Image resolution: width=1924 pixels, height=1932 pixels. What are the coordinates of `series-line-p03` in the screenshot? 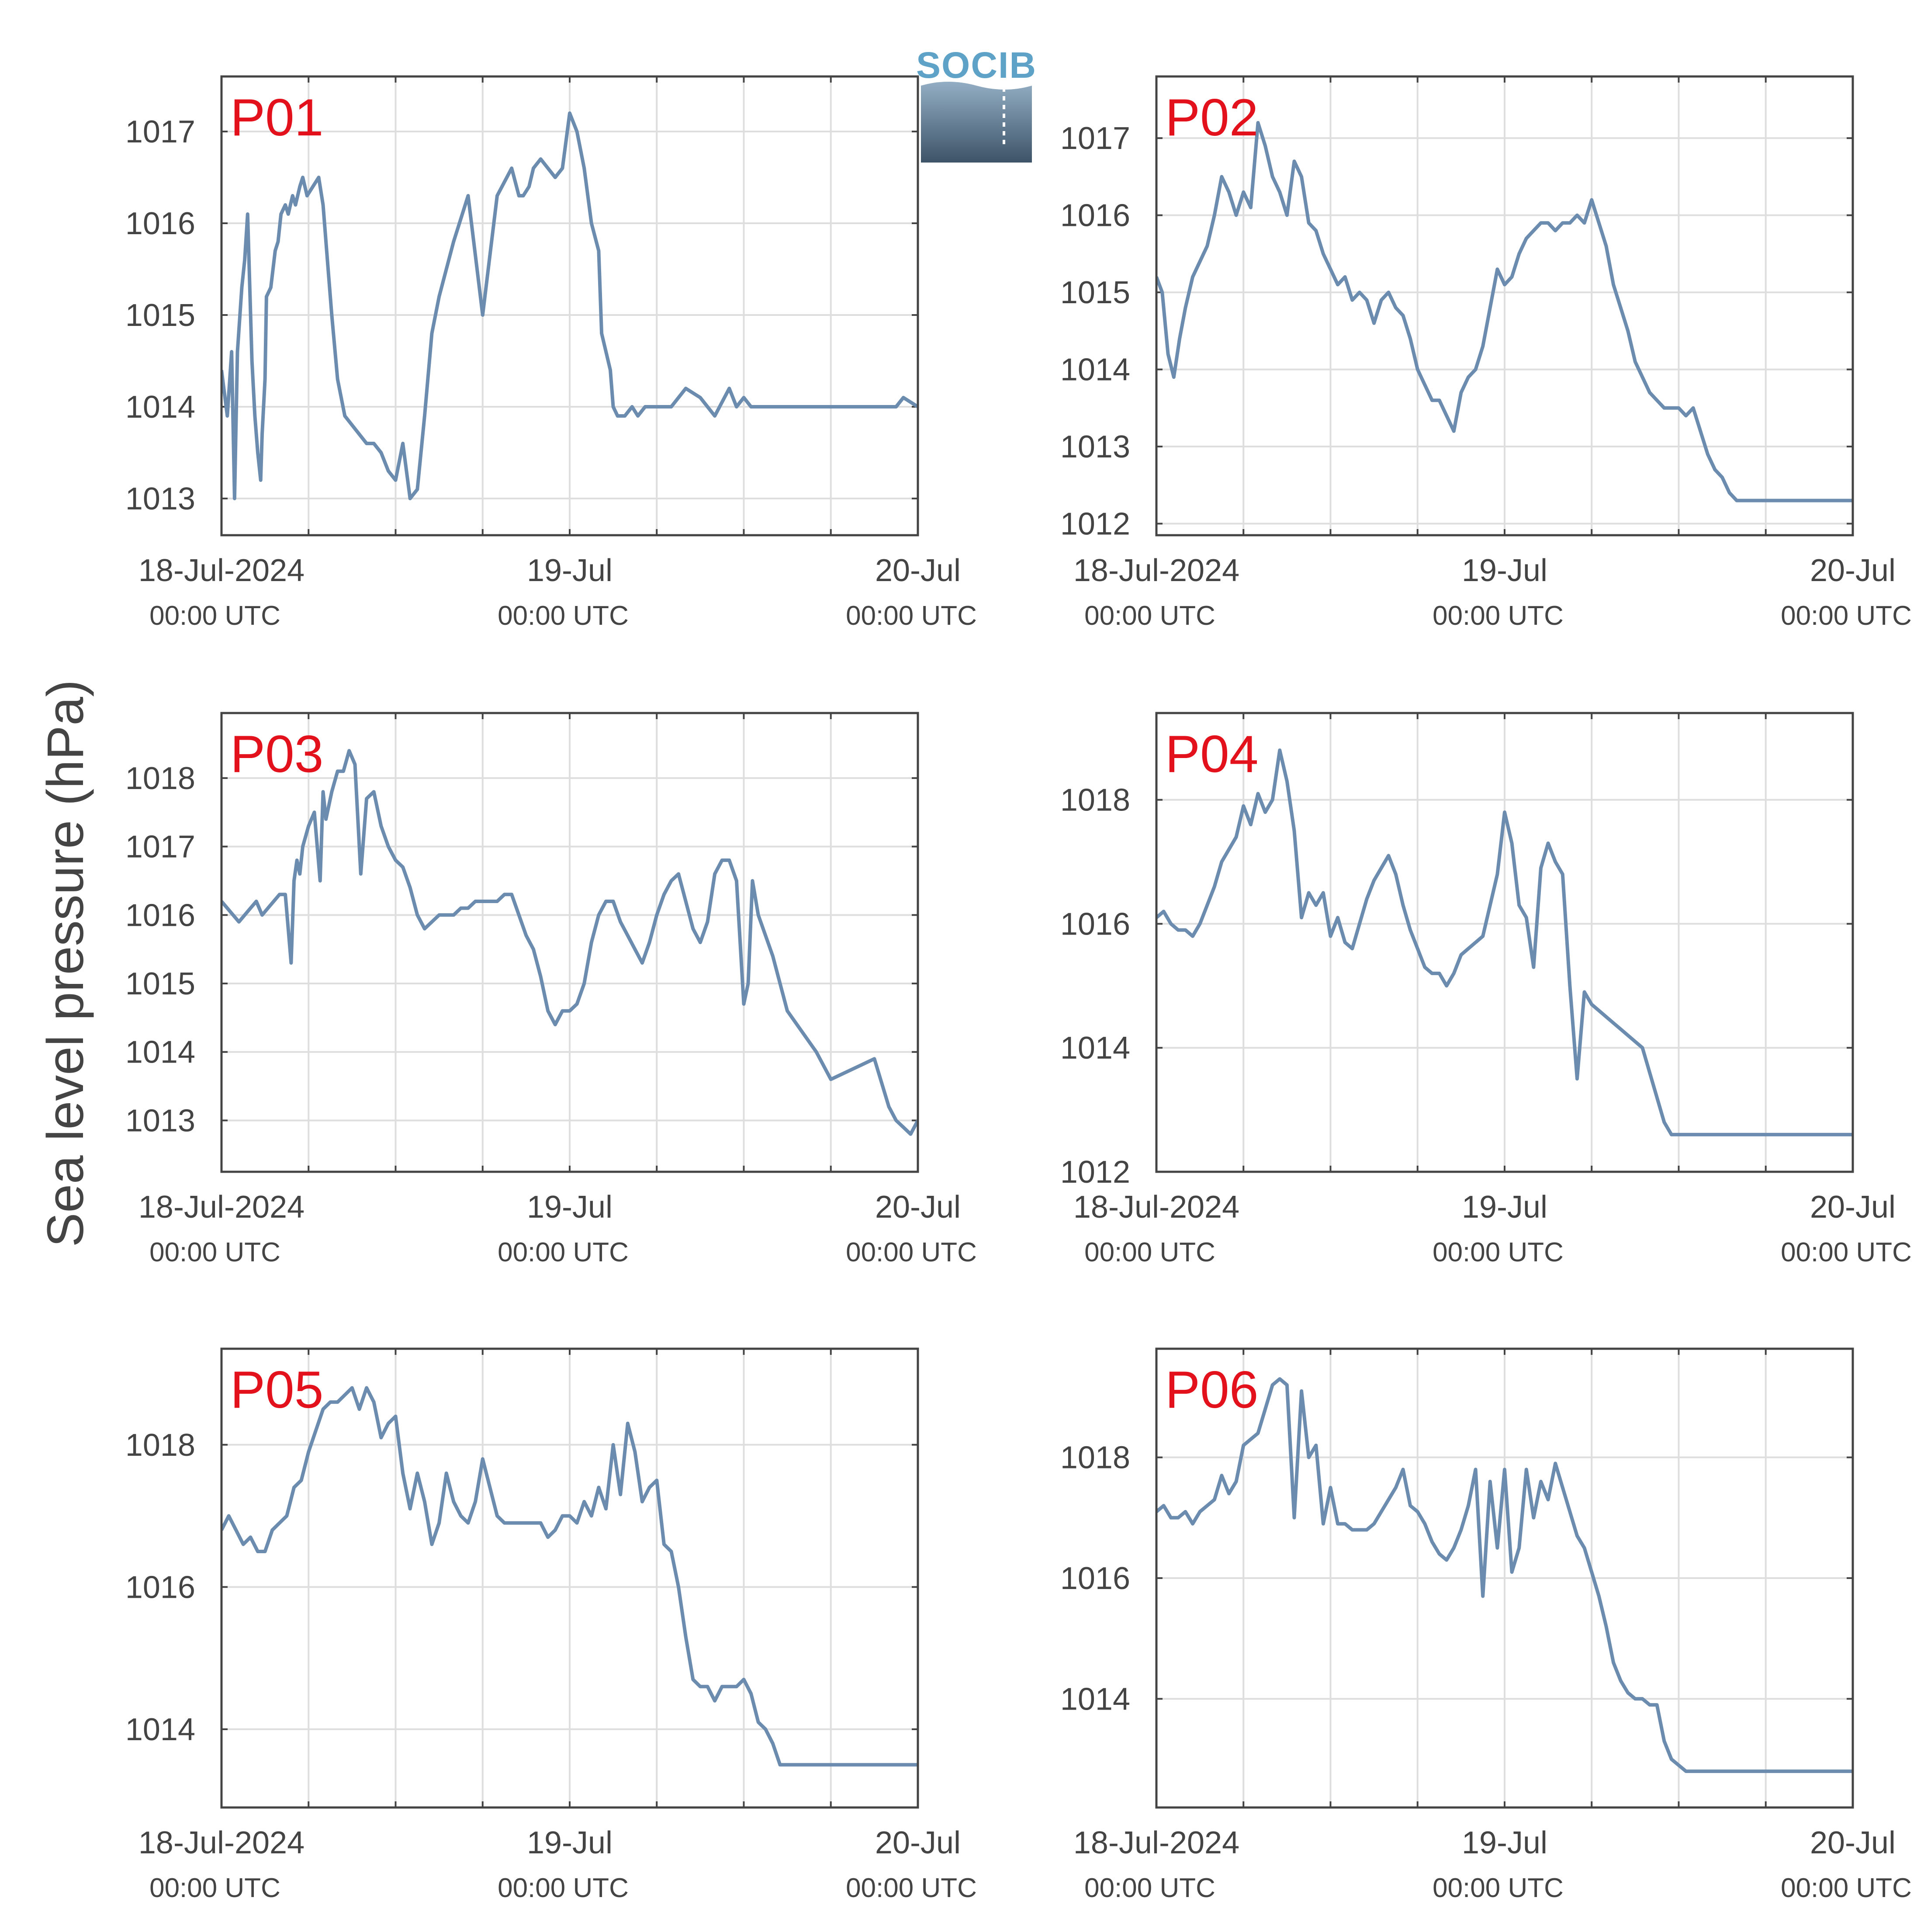 It's located at (569, 942).